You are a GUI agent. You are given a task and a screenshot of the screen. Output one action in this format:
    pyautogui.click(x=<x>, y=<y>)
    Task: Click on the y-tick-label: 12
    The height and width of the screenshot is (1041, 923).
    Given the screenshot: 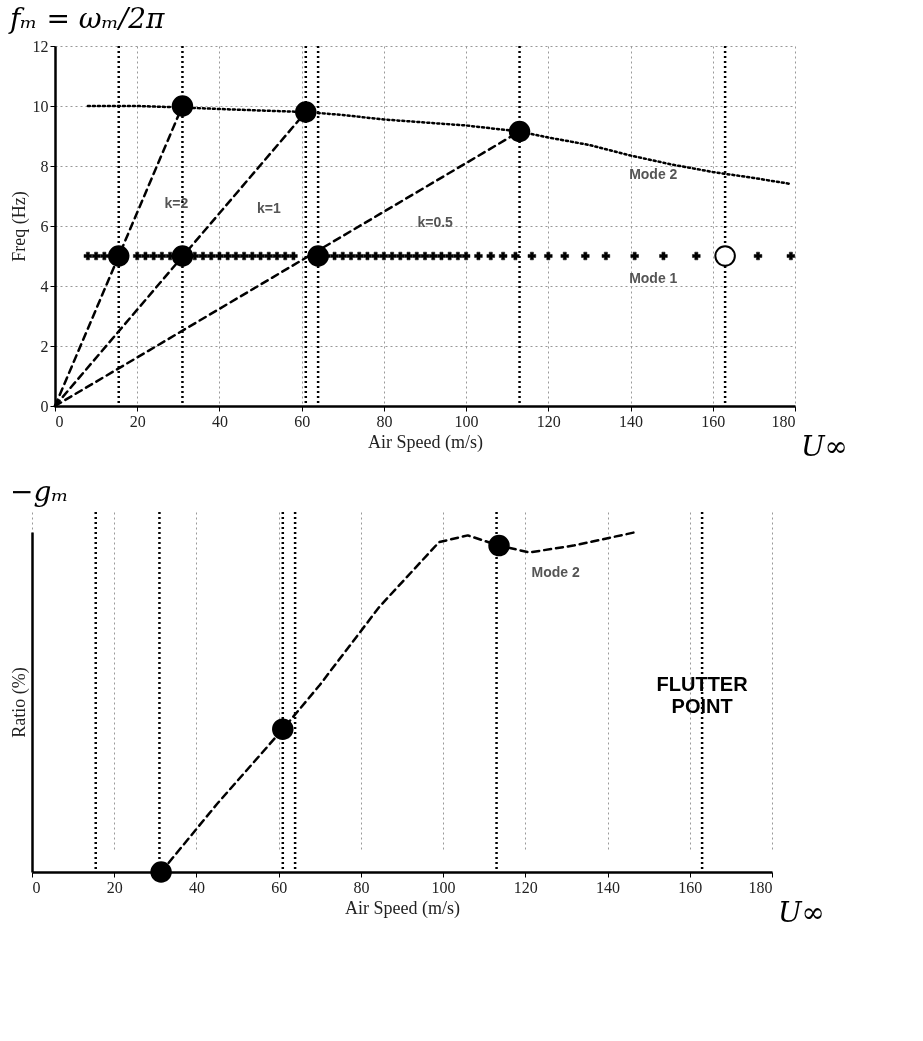 What is the action you would take?
    pyautogui.click(x=40, y=46)
    